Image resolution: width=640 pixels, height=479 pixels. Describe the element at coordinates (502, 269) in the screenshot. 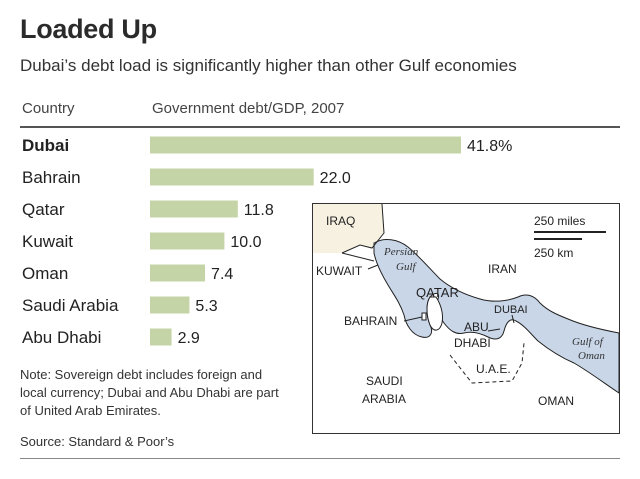

I see `map-label-iran: IRAN` at that location.